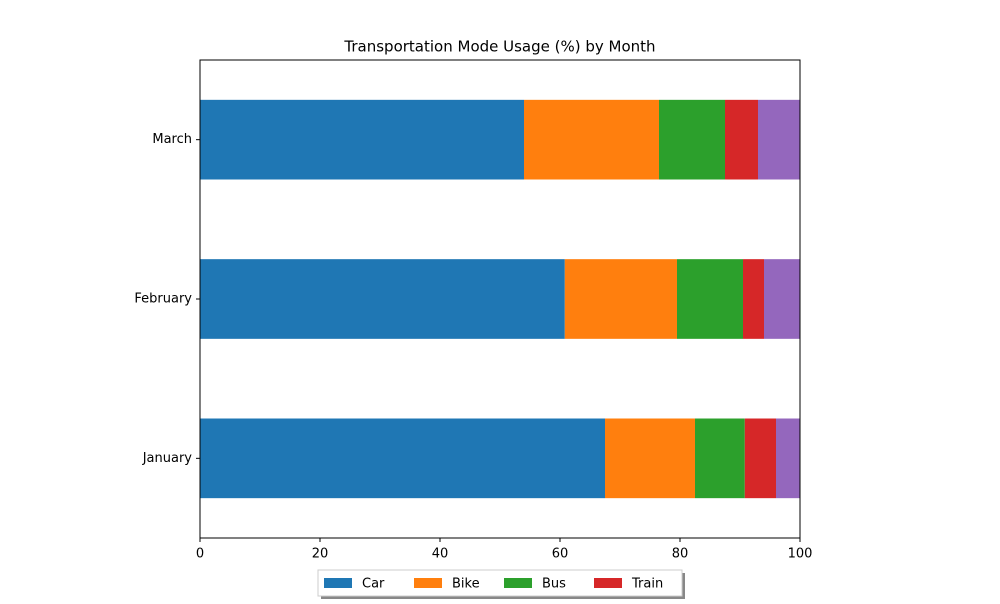 This screenshot has width=1000, height=604. I want to click on x-tick-label: 80, so click(680, 554).